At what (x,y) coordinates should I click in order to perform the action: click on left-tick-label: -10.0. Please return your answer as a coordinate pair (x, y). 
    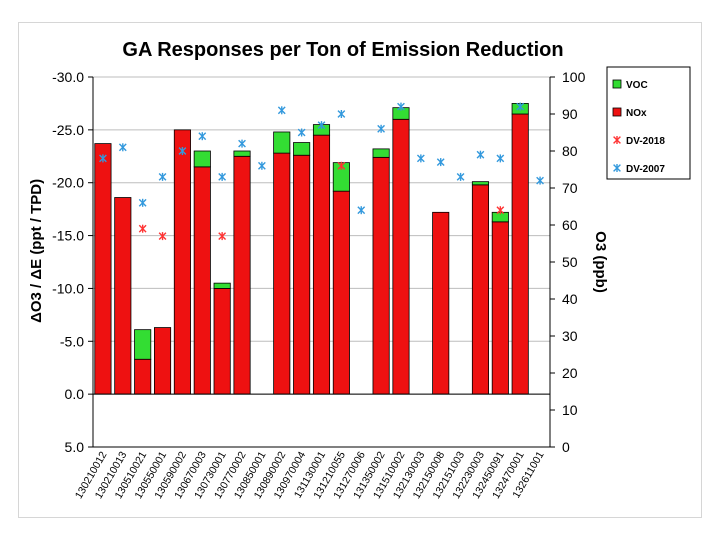
    Looking at the image, I should click on (68, 288).